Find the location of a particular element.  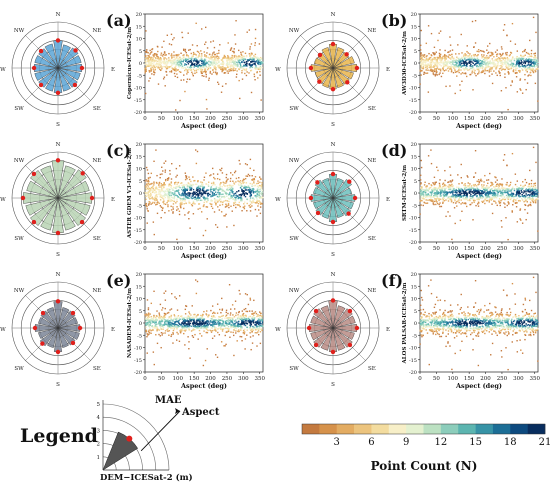

rose-direction-label: N is located at coordinates (58, 145).